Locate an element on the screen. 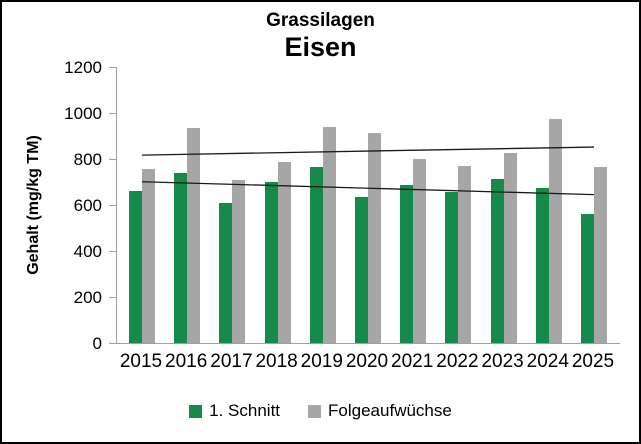 The height and width of the screenshot is (444, 641). bar-schnitt-2023 is located at coordinates (497, 260).